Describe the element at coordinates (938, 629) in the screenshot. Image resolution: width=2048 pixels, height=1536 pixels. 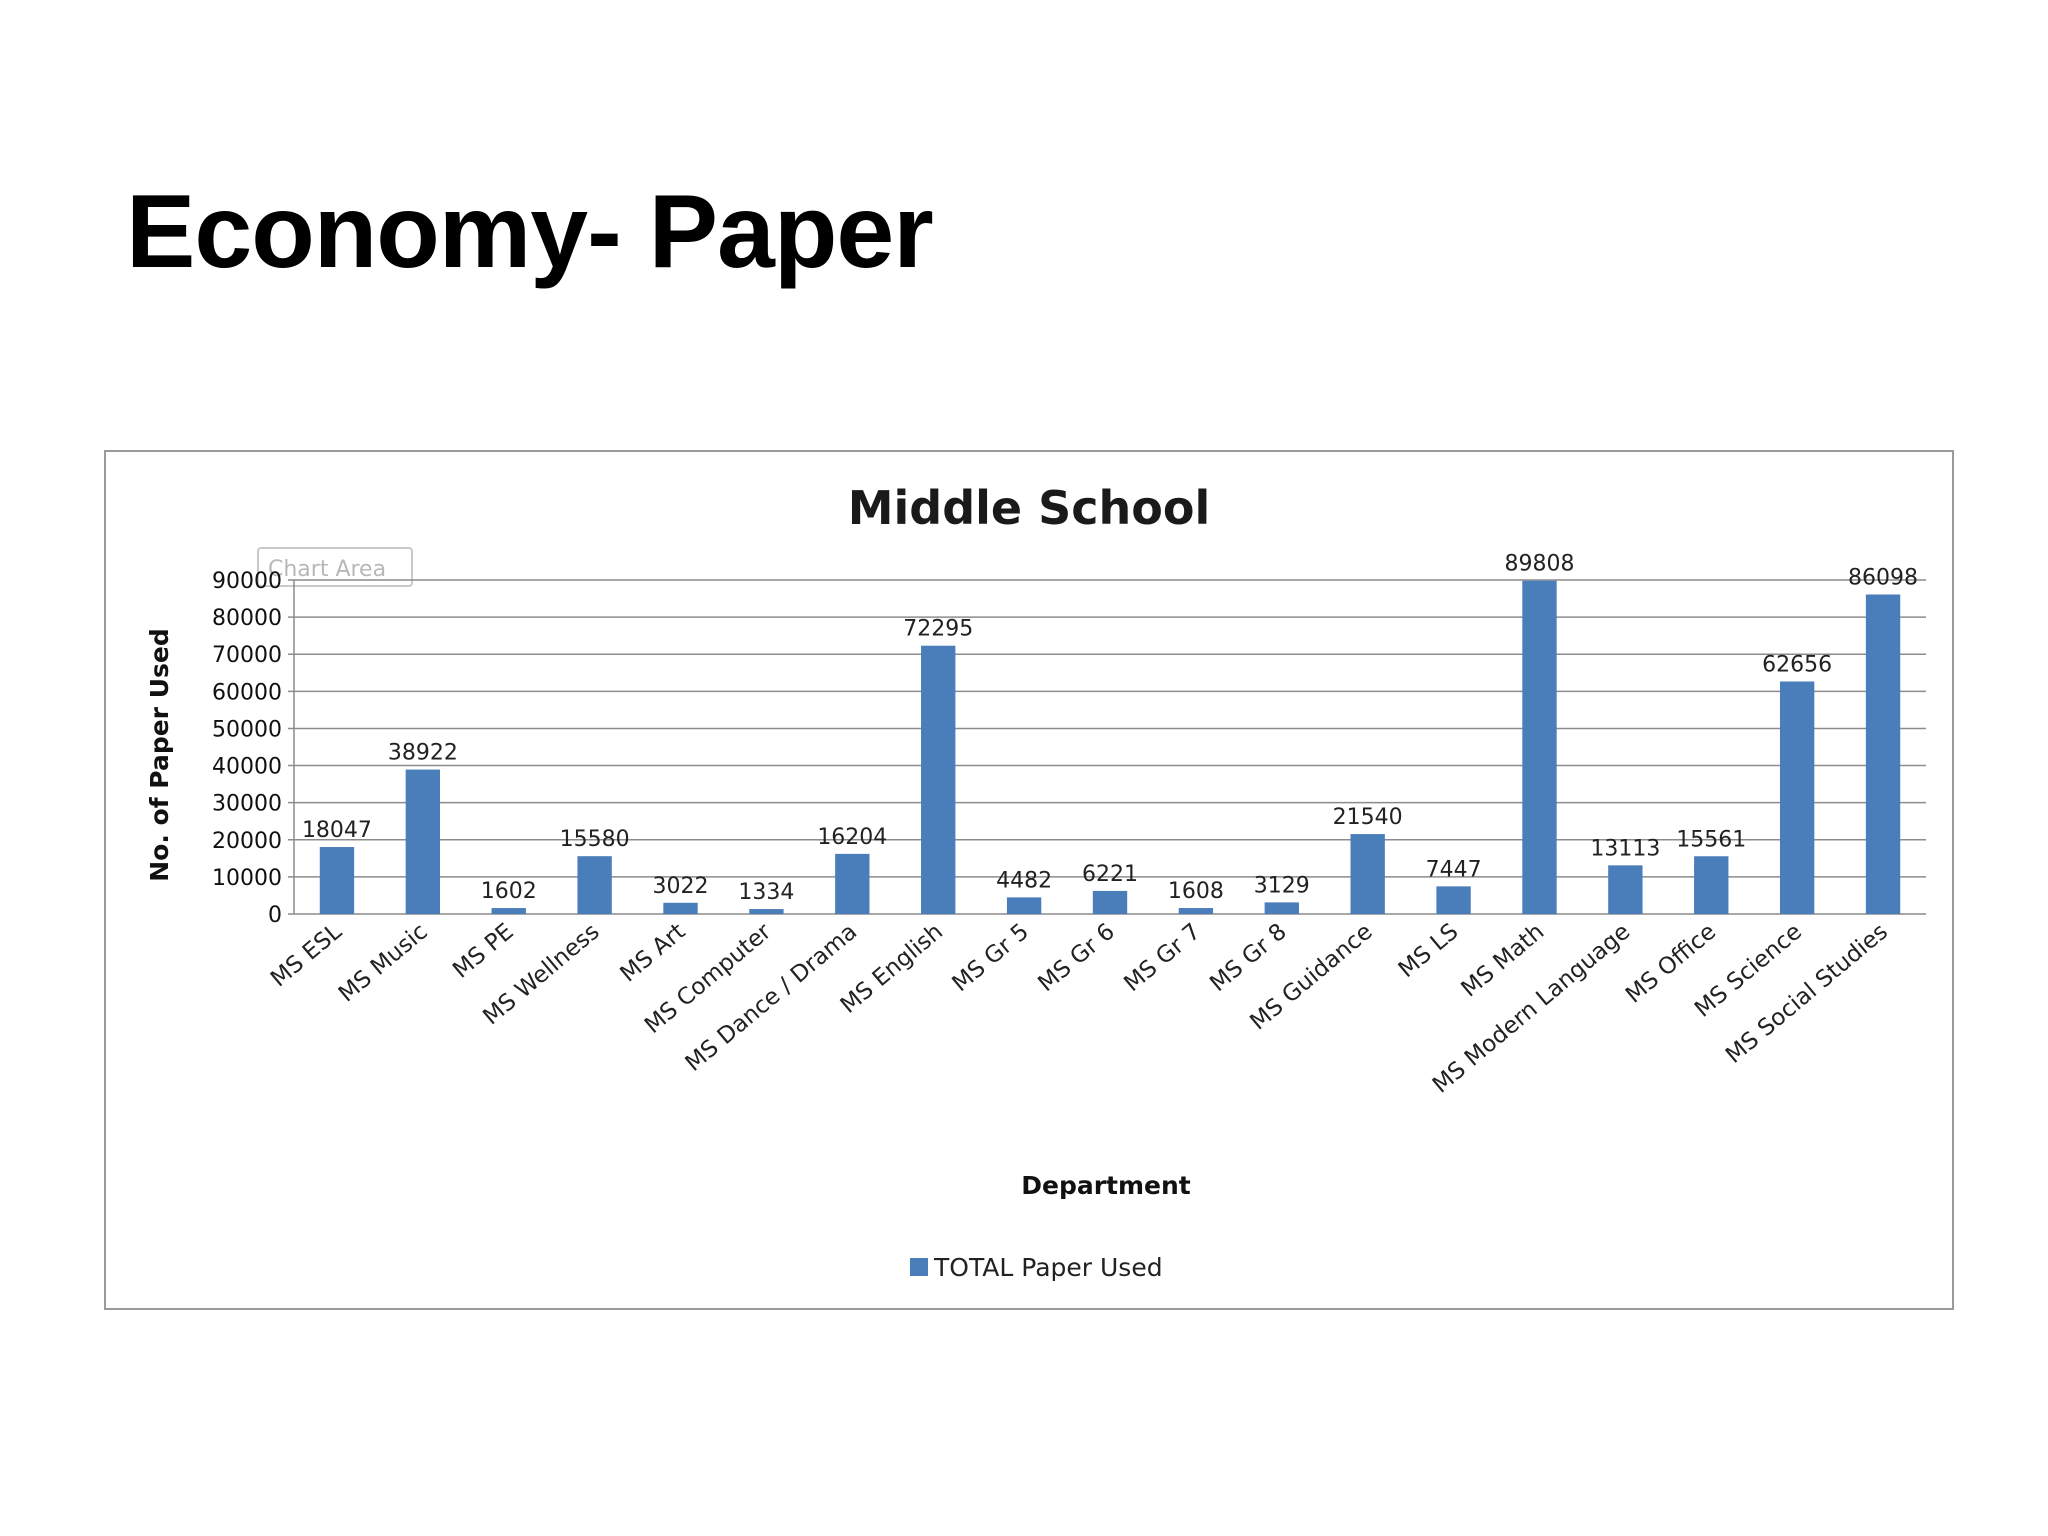
I see `data-label: 72295` at that location.